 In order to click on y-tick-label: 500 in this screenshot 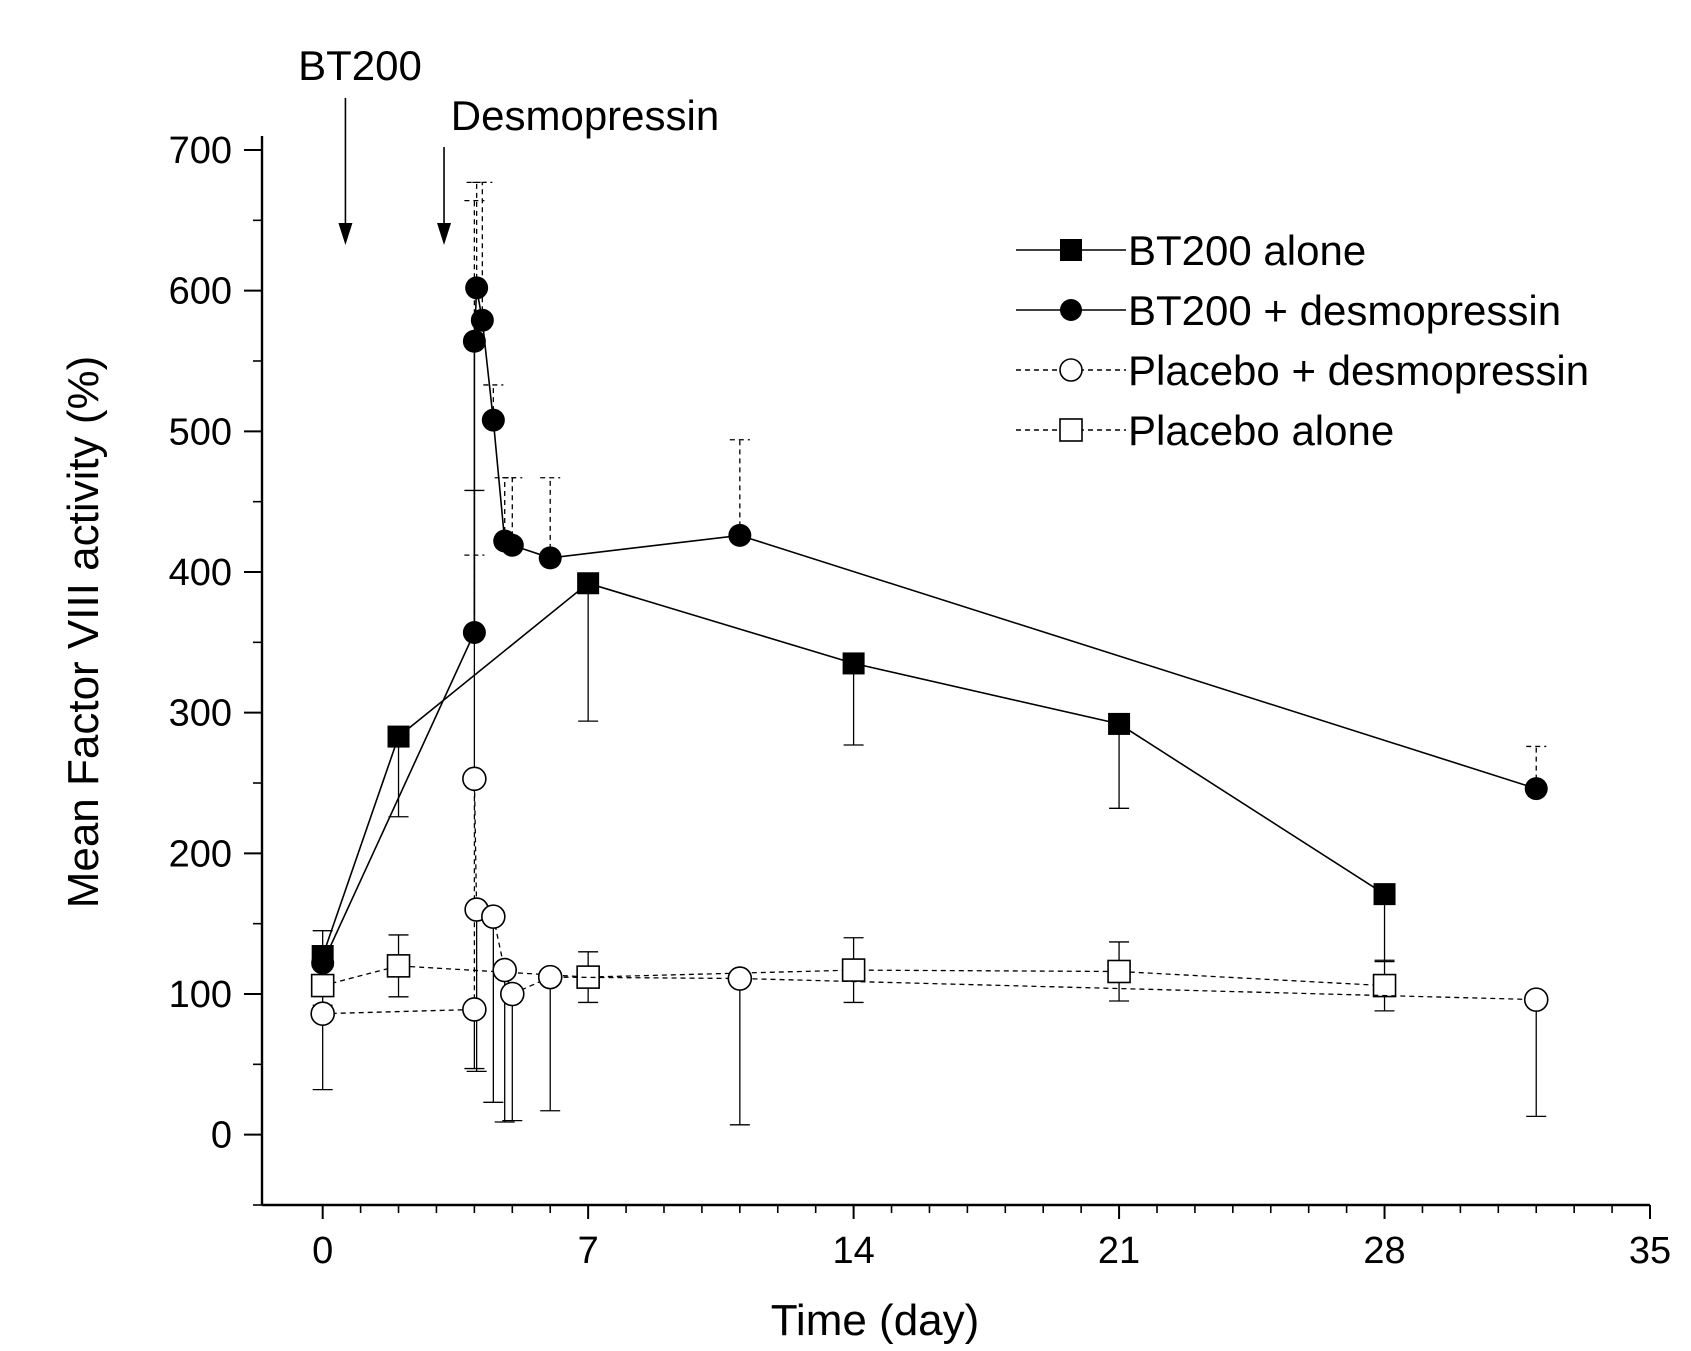, I will do `click(200, 432)`.